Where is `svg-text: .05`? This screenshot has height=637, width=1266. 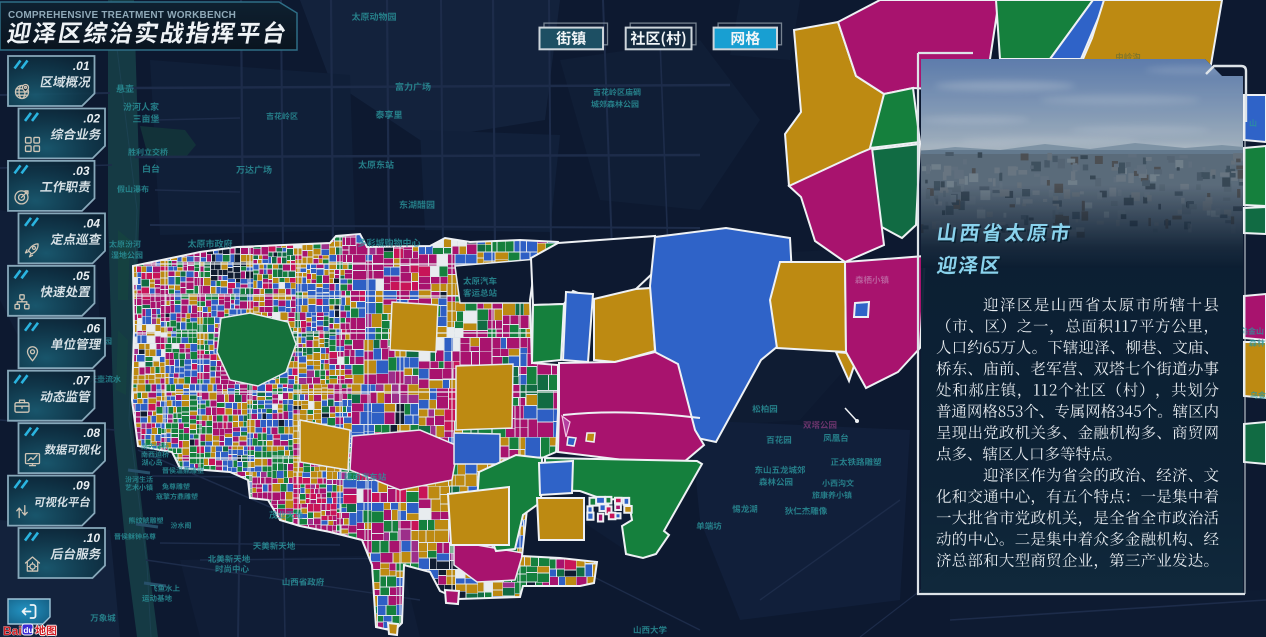
svg-text: .05 is located at coordinates (81, 276).